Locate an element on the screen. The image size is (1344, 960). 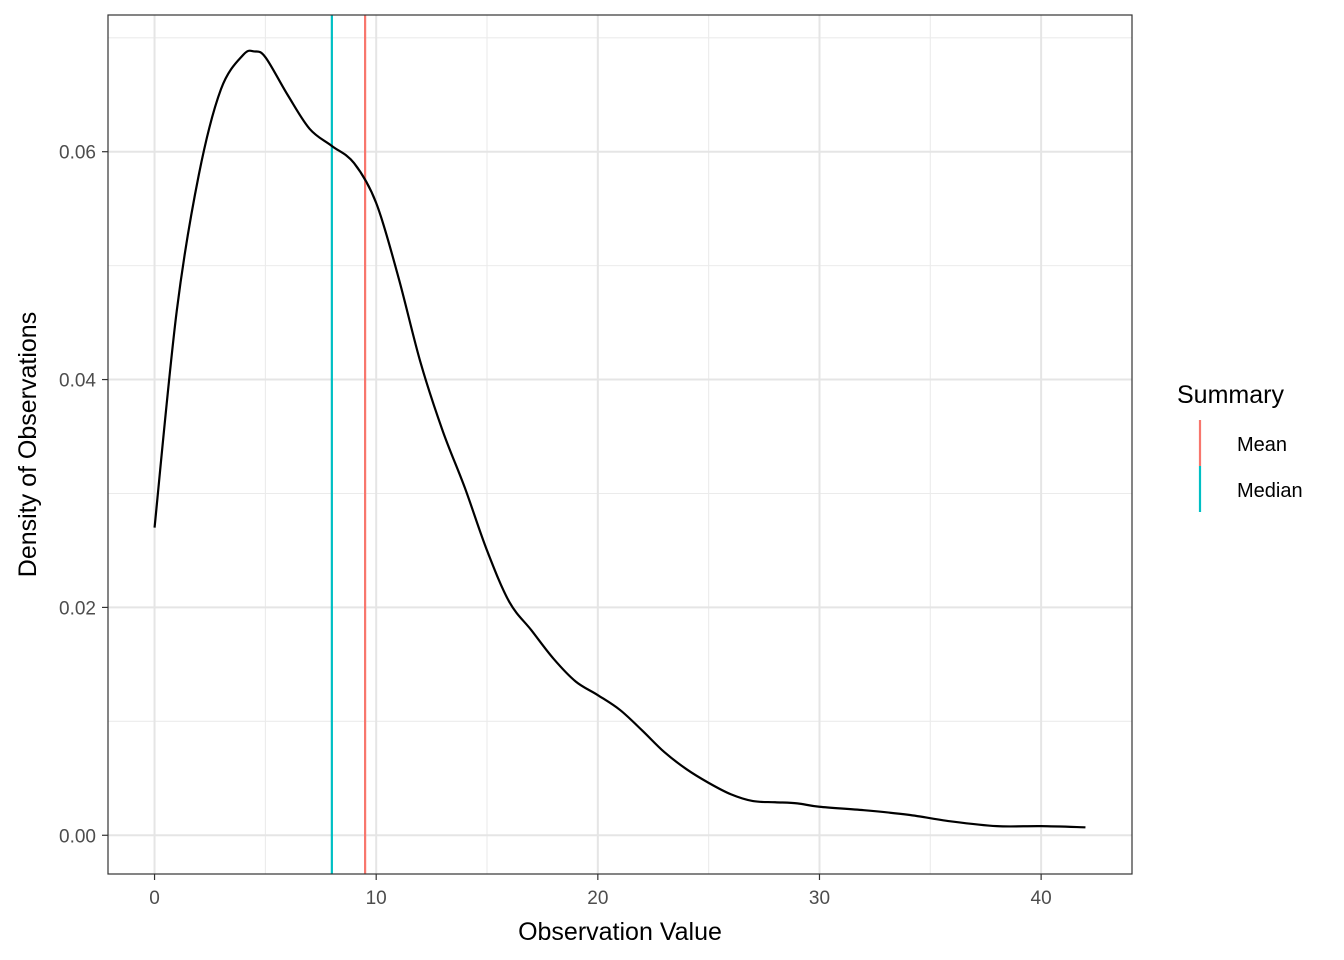
x-tick-label: 0 is located at coordinates (154, 898).